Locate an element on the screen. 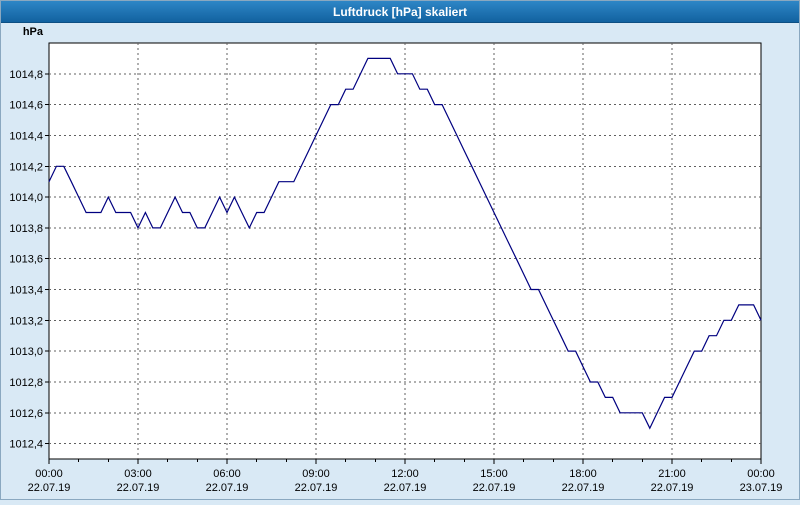 Image resolution: width=800 pixels, height=505 pixels. title-bar: Luftdruck [hPa] skaliert is located at coordinates (400, 12).